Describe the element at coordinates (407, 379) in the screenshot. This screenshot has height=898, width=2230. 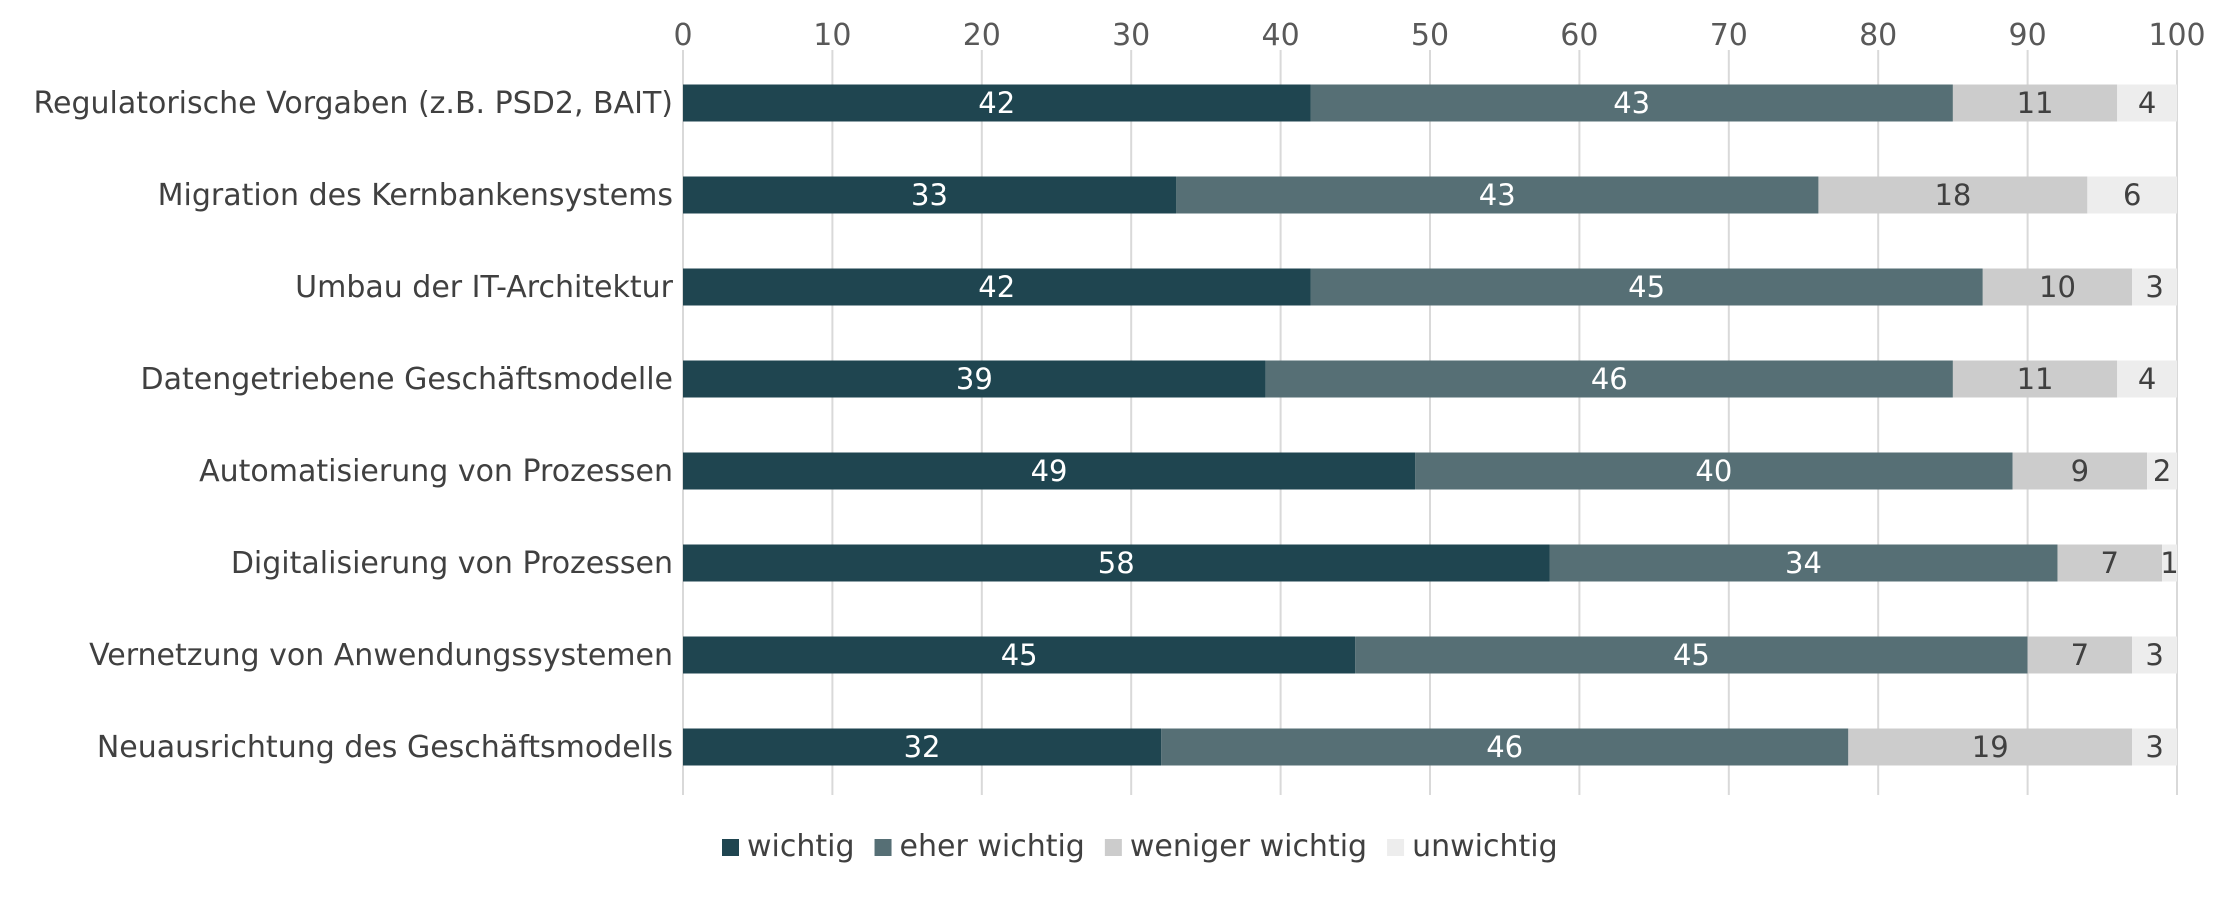
I see `category-label: Datengetriebene Geschäftsmodelle` at that location.